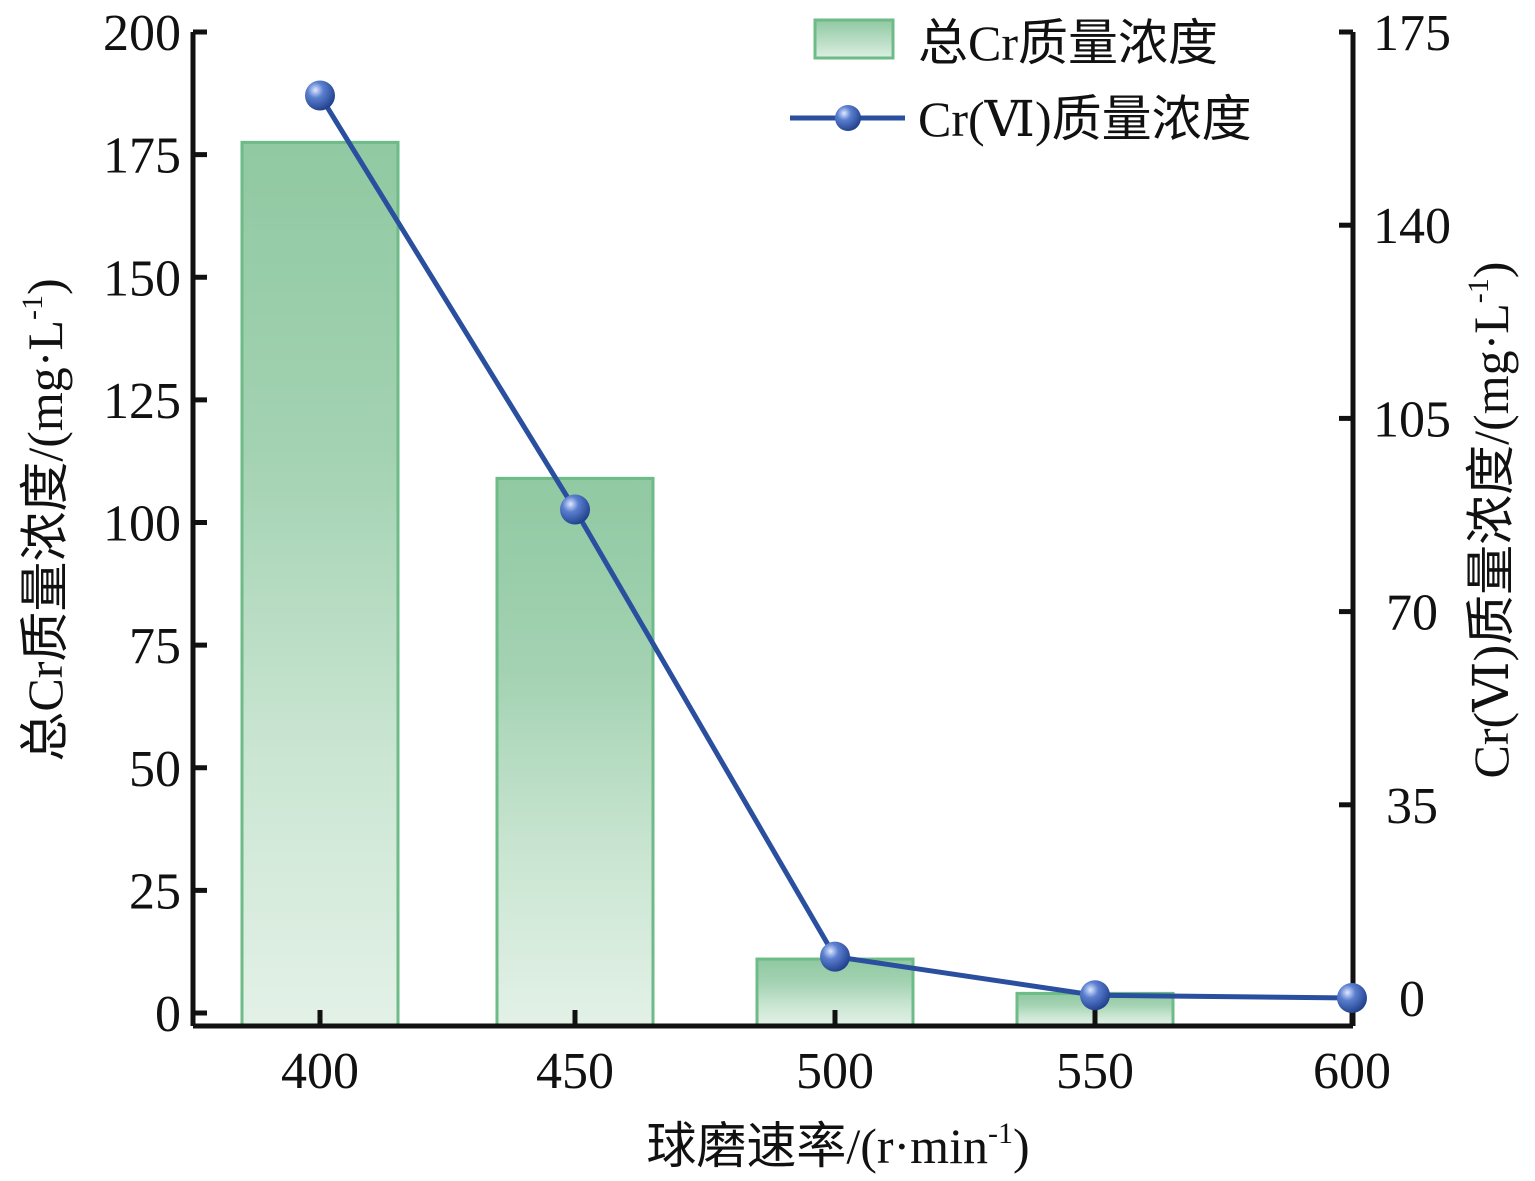  What do you see at coordinates (142, 33) in the screenshot?
I see `left-tick-label: 200` at bounding box center [142, 33].